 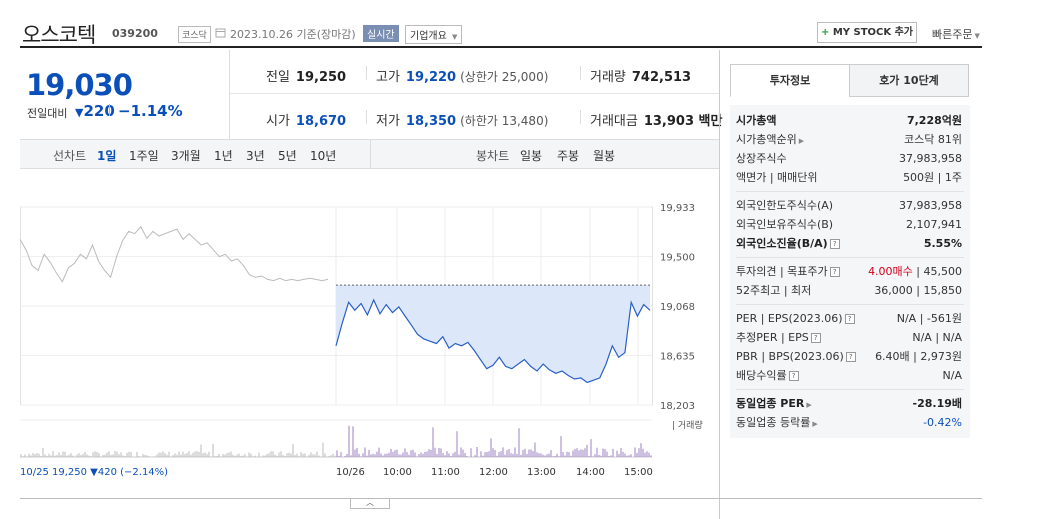 I want to click on per-value: N/A | -561원, so click(x=929, y=318).